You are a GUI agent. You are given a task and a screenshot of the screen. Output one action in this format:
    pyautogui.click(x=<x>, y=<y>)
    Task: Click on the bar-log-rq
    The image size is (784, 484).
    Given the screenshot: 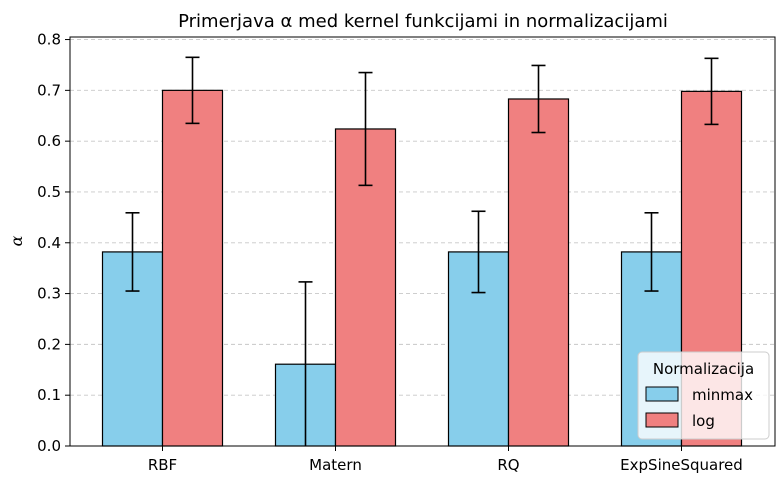 What is the action you would take?
    pyautogui.click(x=538, y=272)
    